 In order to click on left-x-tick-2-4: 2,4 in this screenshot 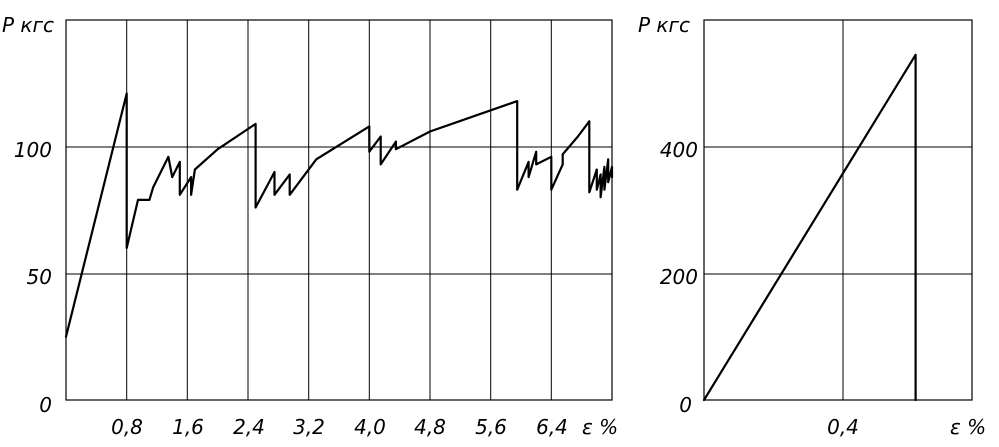, I will do `click(249, 427)`.